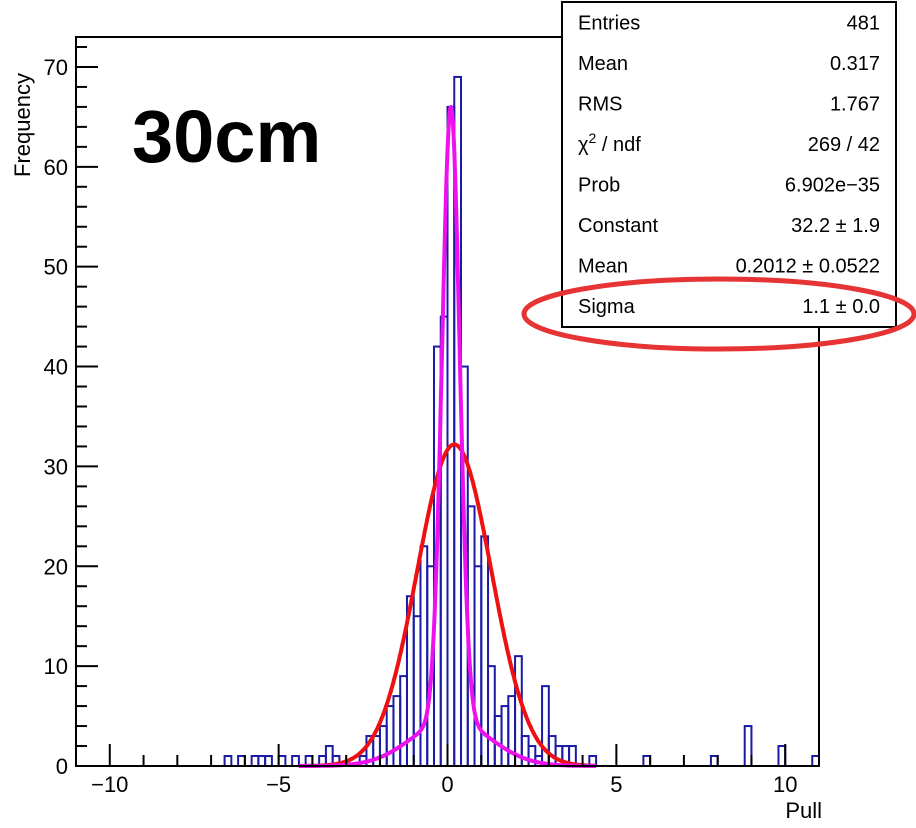 This screenshot has width=916, height=828. Describe the element at coordinates (599, 185) in the screenshot. I see `stats-key: Prob` at that location.